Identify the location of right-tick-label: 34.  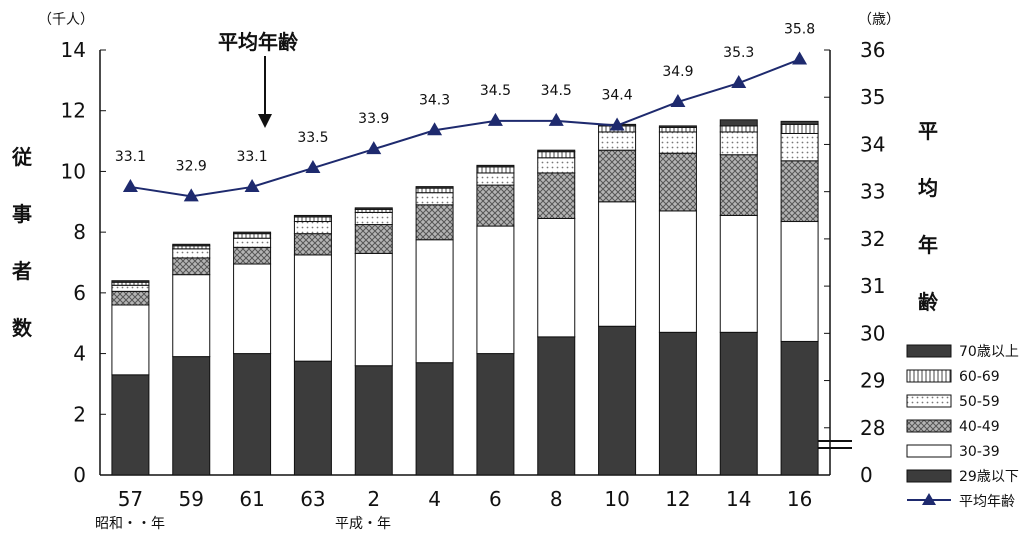
(872, 144).